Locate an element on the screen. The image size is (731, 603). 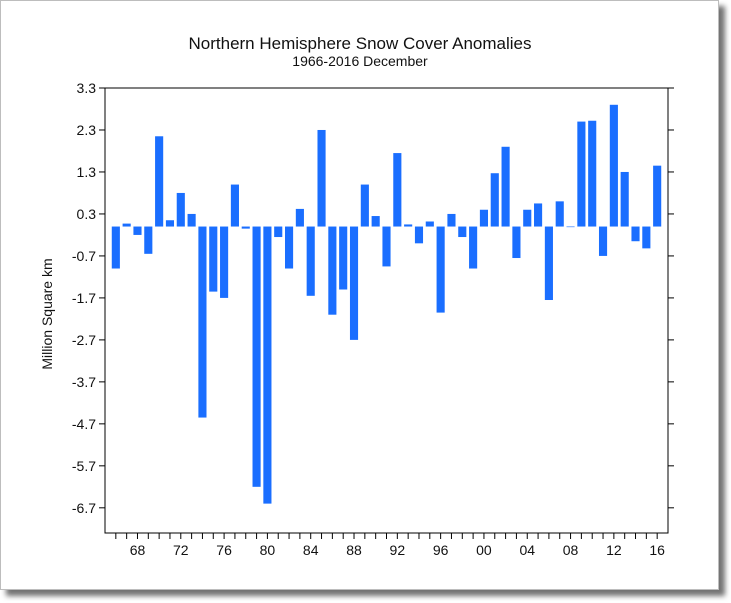
bar-2001 is located at coordinates (494, 200).